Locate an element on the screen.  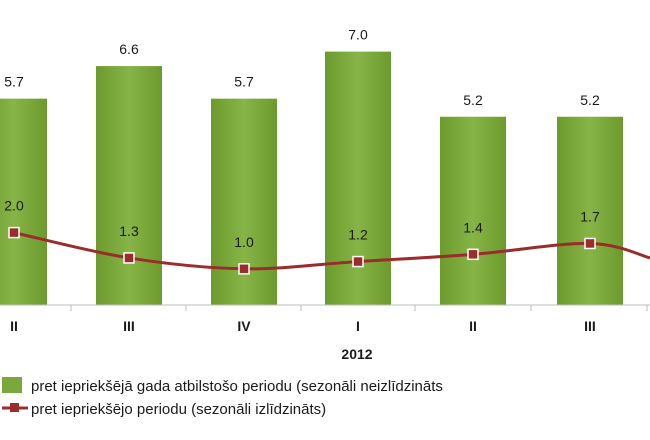
bar-value-label-5: 5.2 is located at coordinates (590, 100).